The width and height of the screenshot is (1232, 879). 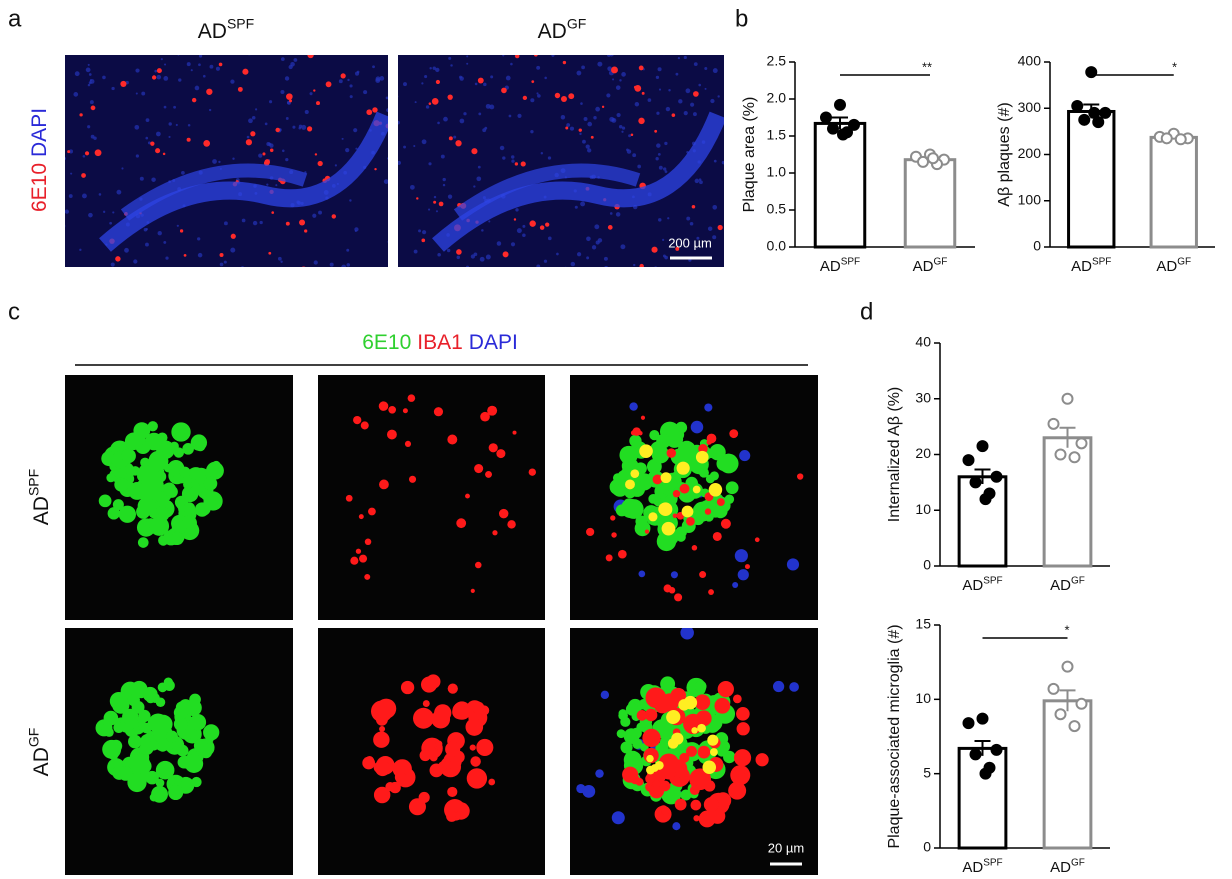 What do you see at coordinates (741, 18) in the screenshot?
I see `panel-label: b` at bounding box center [741, 18].